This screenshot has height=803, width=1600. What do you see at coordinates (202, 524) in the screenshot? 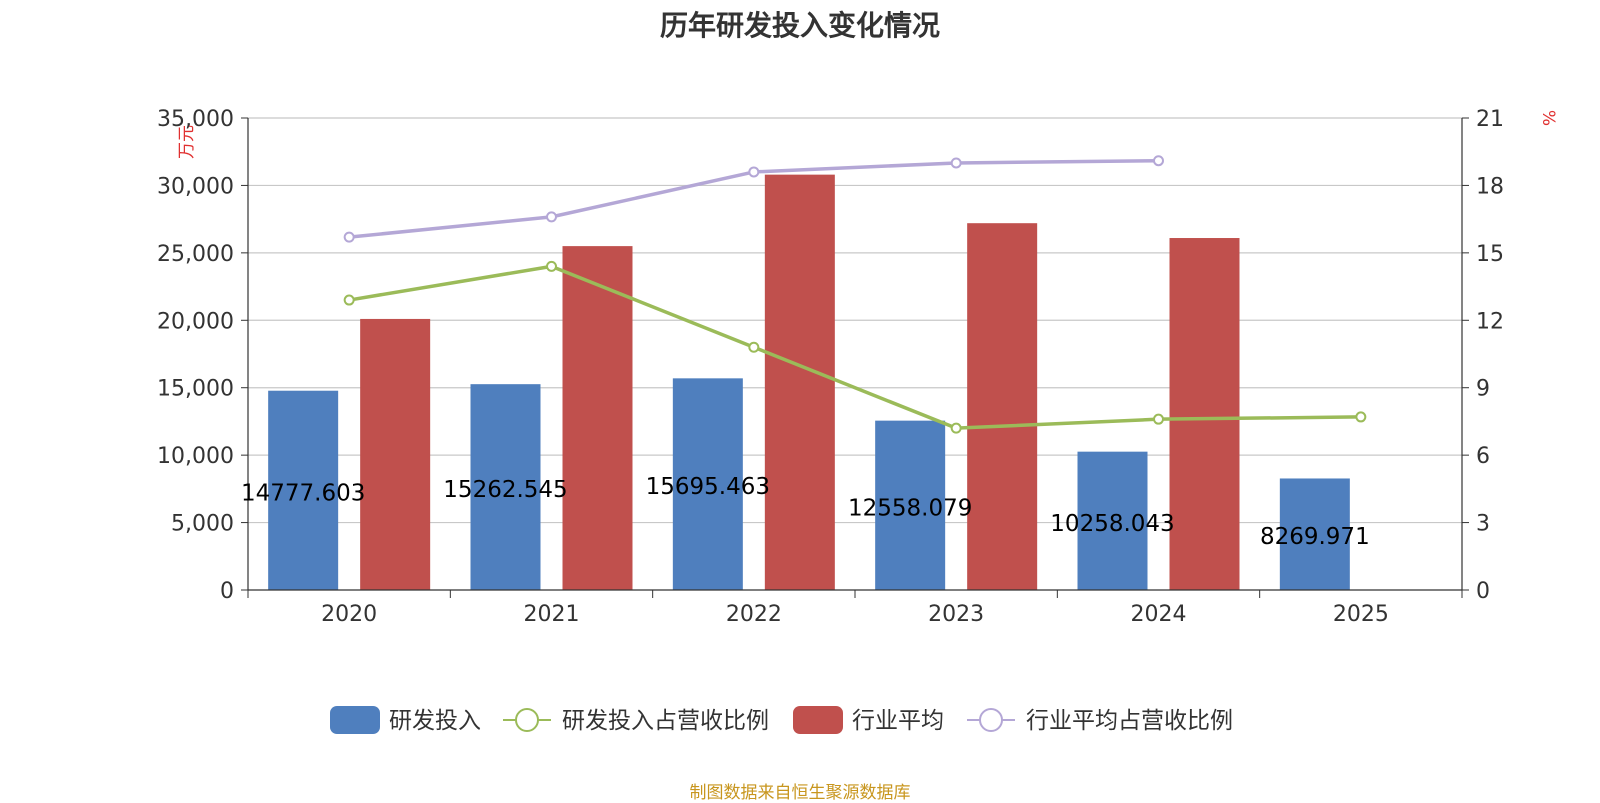
I see `left-axis-tick-label: 5,000` at bounding box center [202, 524].